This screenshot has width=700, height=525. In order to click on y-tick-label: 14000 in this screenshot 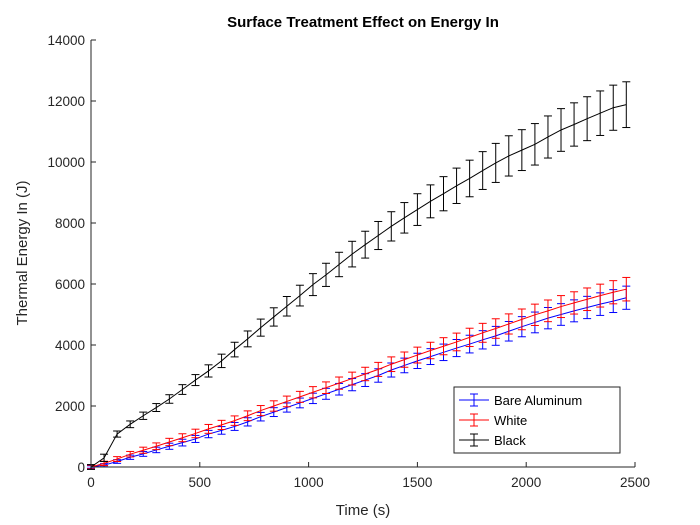, I will do `click(66, 40)`.